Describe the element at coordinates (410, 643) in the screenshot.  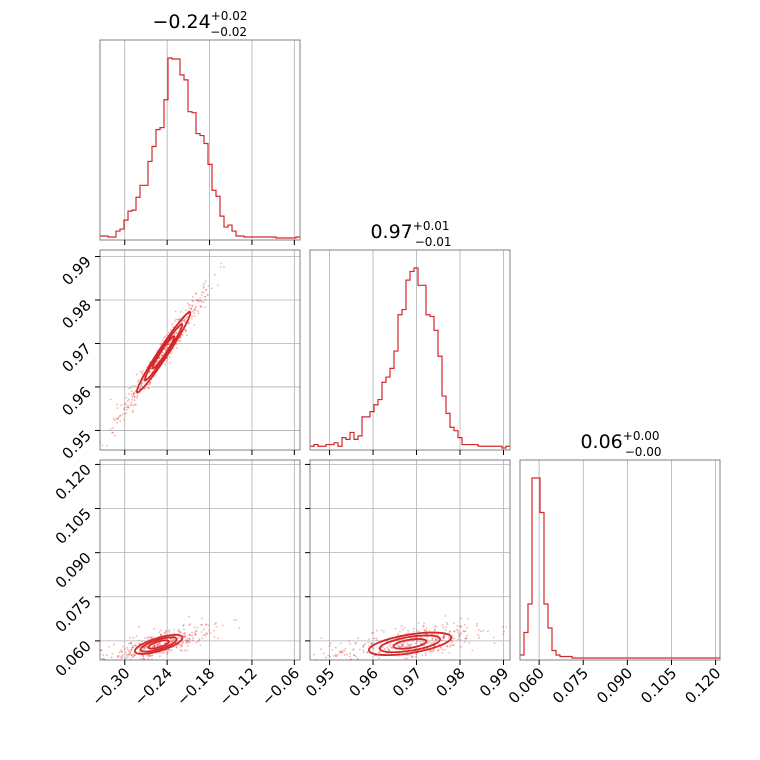
I see `density-contour` at that location.